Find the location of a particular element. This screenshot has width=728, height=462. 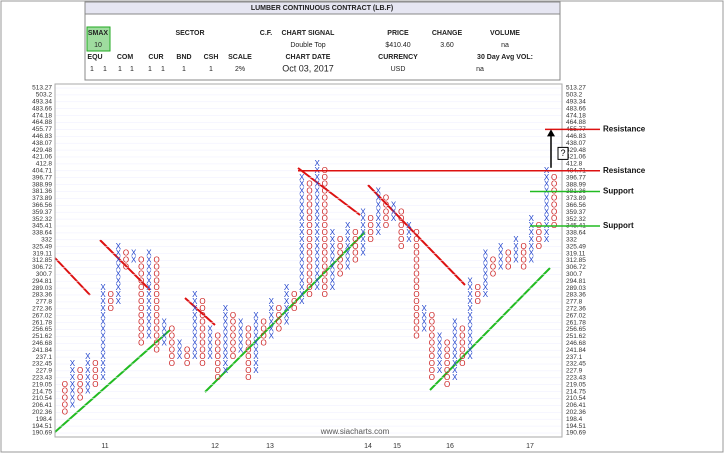

y-tick-label: 455.77 is located at coordinates (42, 129).